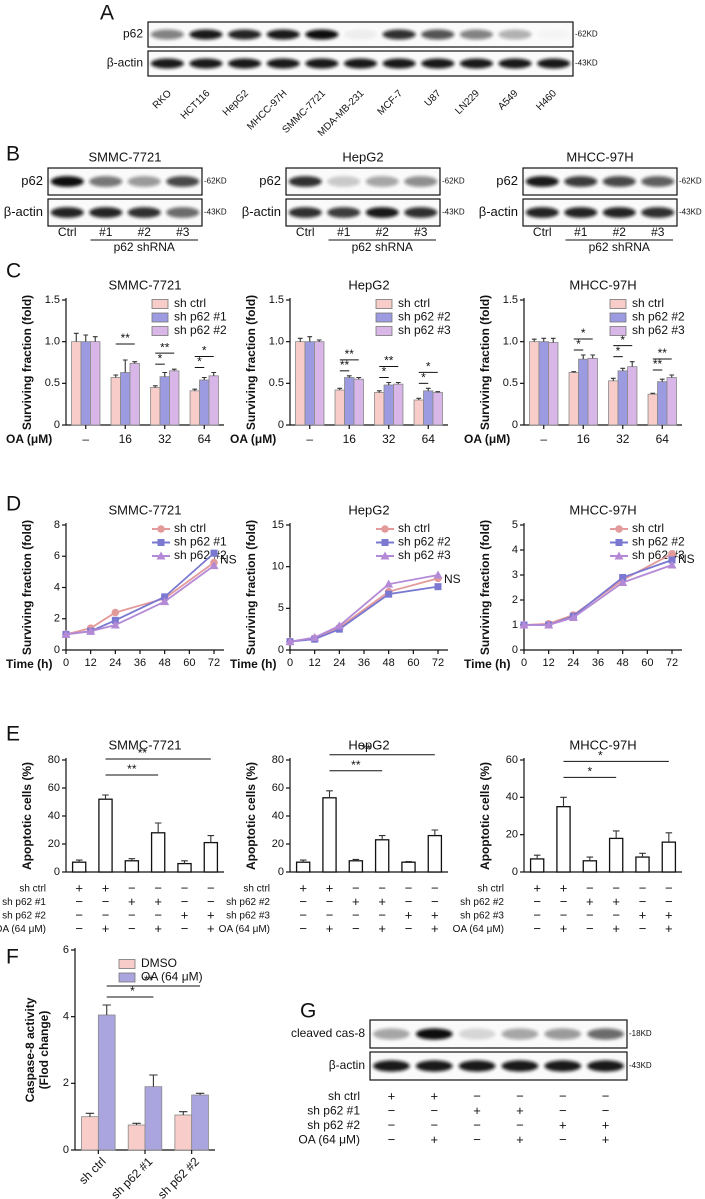 The height and width of the screenshot is (1199, 705). I want to click on blot-title: MHCC-97H, so click(599, 156).